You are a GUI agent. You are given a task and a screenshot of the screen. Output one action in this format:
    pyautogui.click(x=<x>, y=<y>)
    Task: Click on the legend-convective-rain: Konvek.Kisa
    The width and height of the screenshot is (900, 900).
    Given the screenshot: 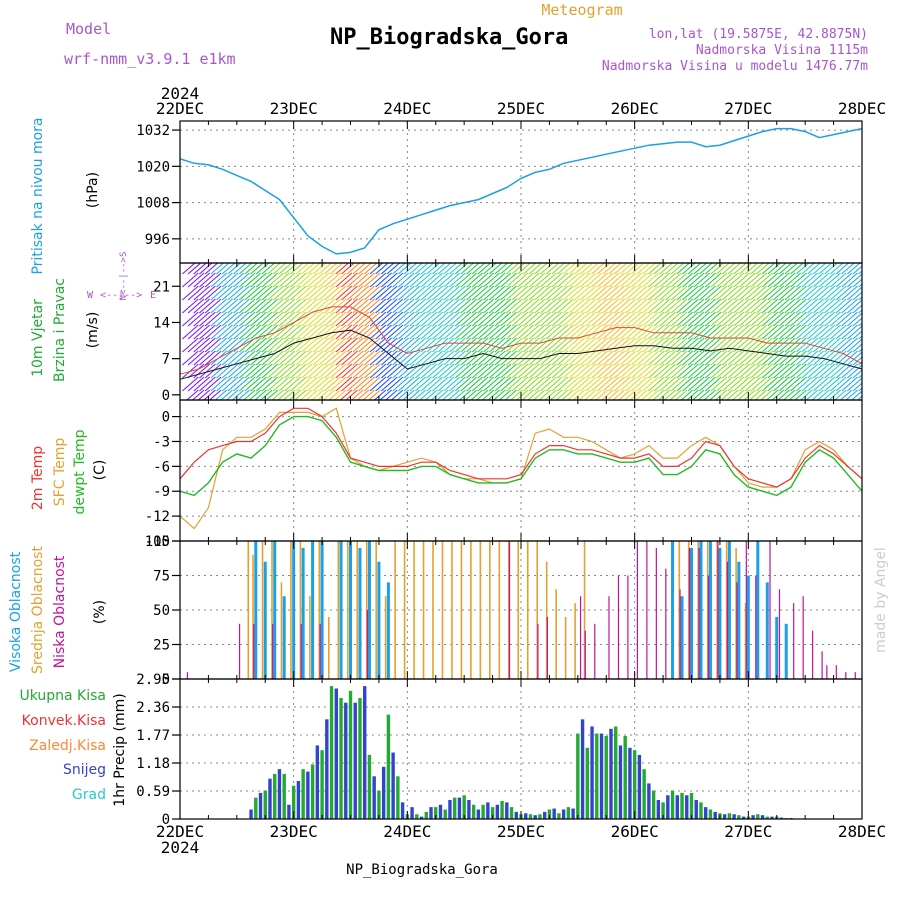 What is the action you would take?
    pyautogui.click(x=64, y=721)
    